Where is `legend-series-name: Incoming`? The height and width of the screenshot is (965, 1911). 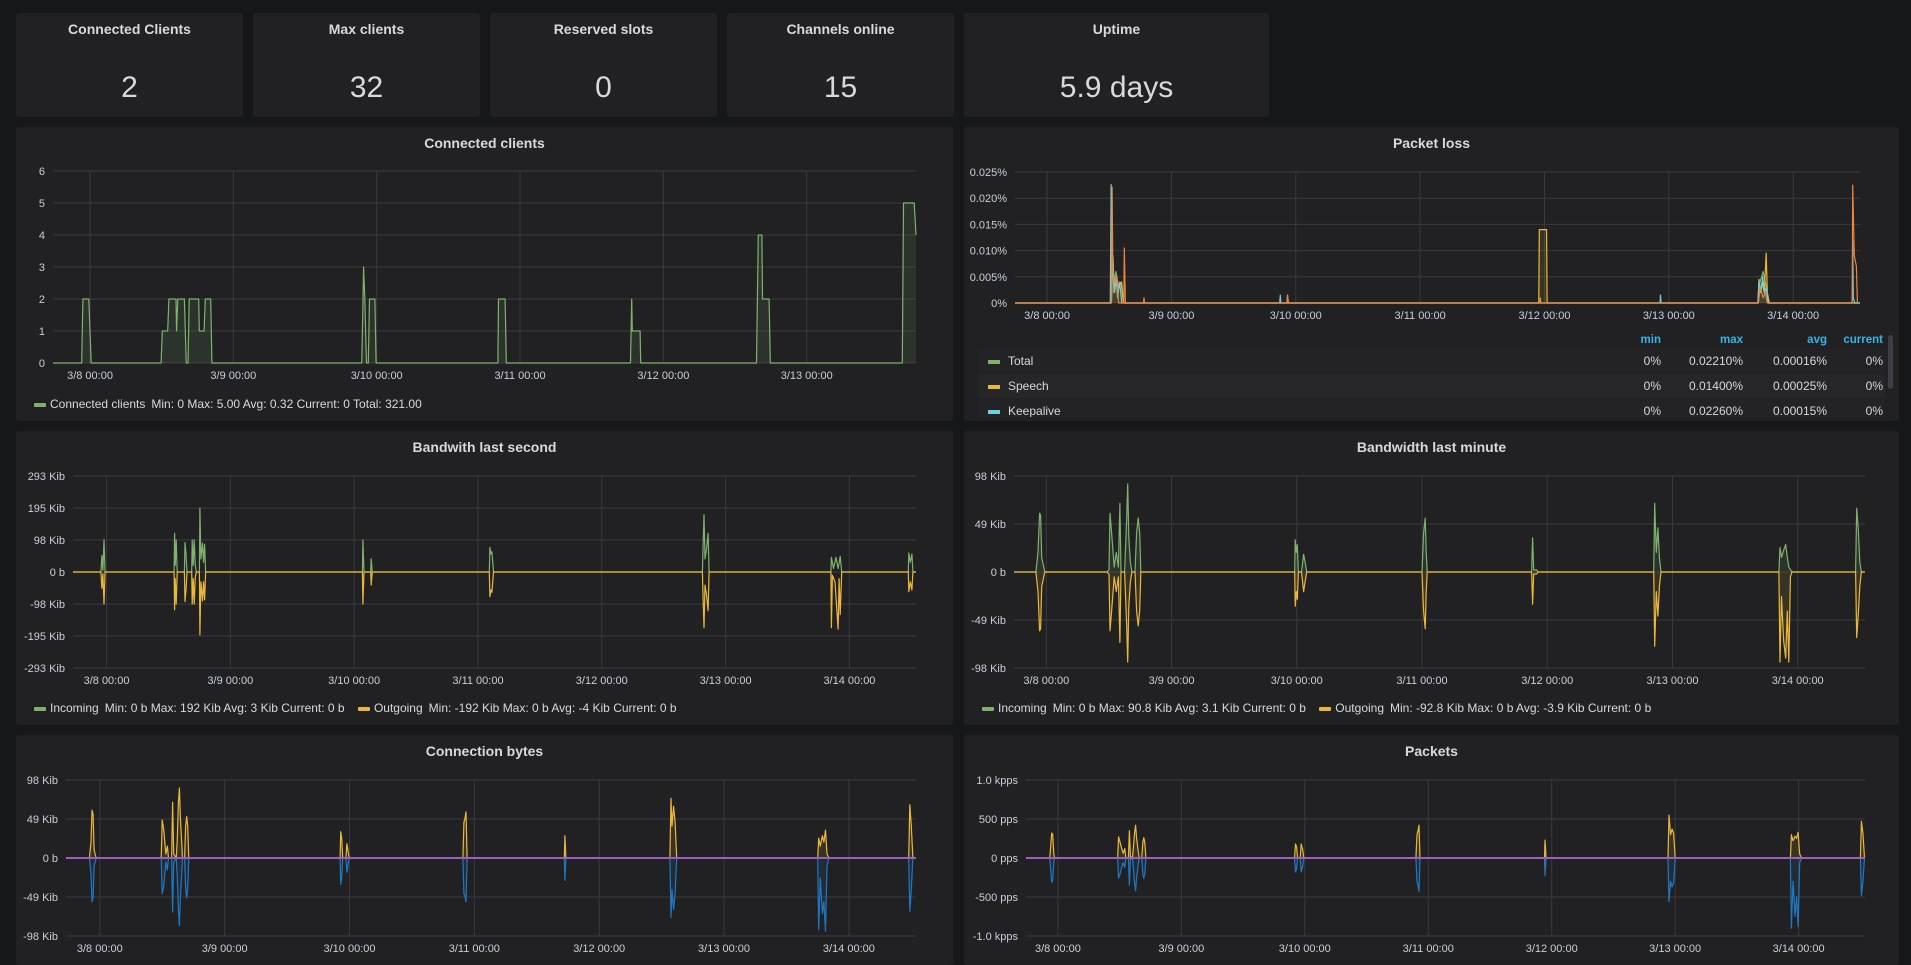
legend-series-name: Incoming is located at coordinates (74, 708).